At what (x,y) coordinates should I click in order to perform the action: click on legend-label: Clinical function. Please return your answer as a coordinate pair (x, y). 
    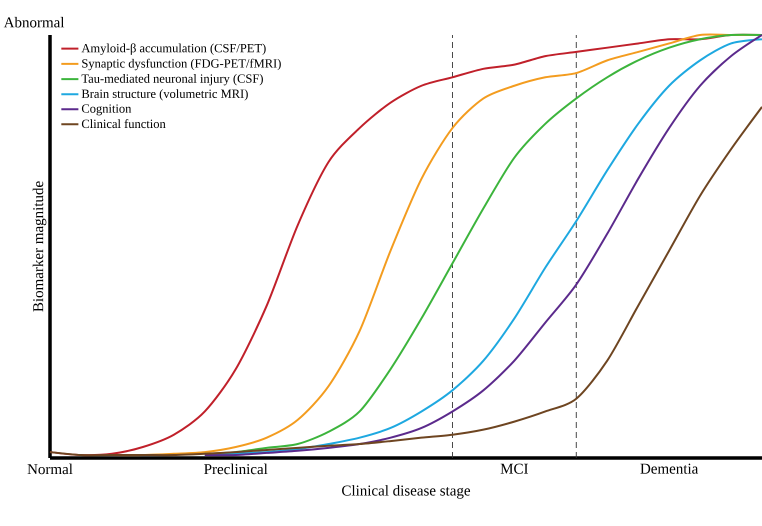
    Looking at the image, I should click on (124, 123).